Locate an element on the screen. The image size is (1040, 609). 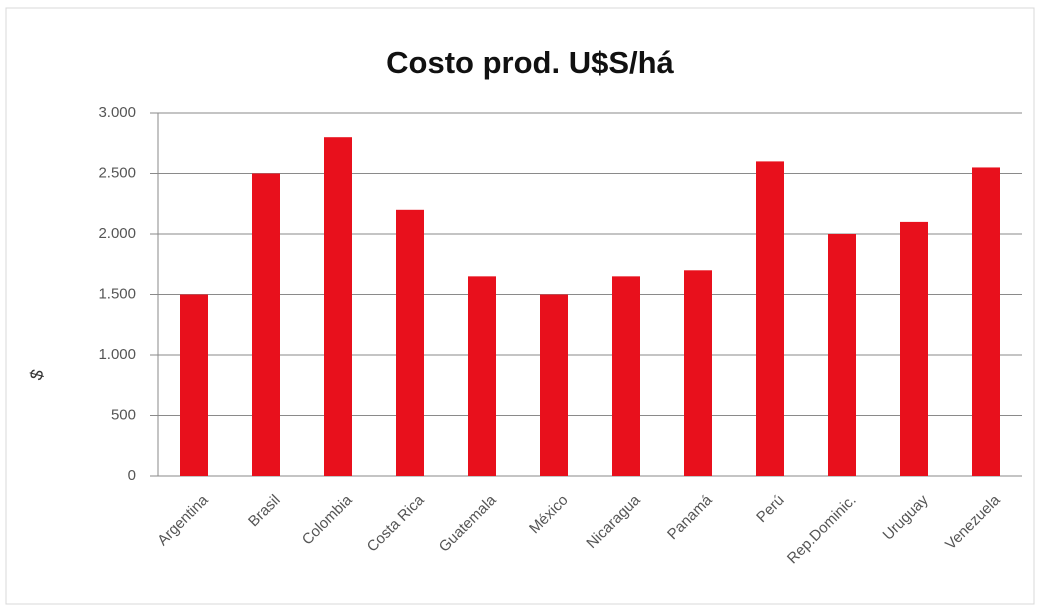
y-axis-label: $ is located at coordinates (37, 374).